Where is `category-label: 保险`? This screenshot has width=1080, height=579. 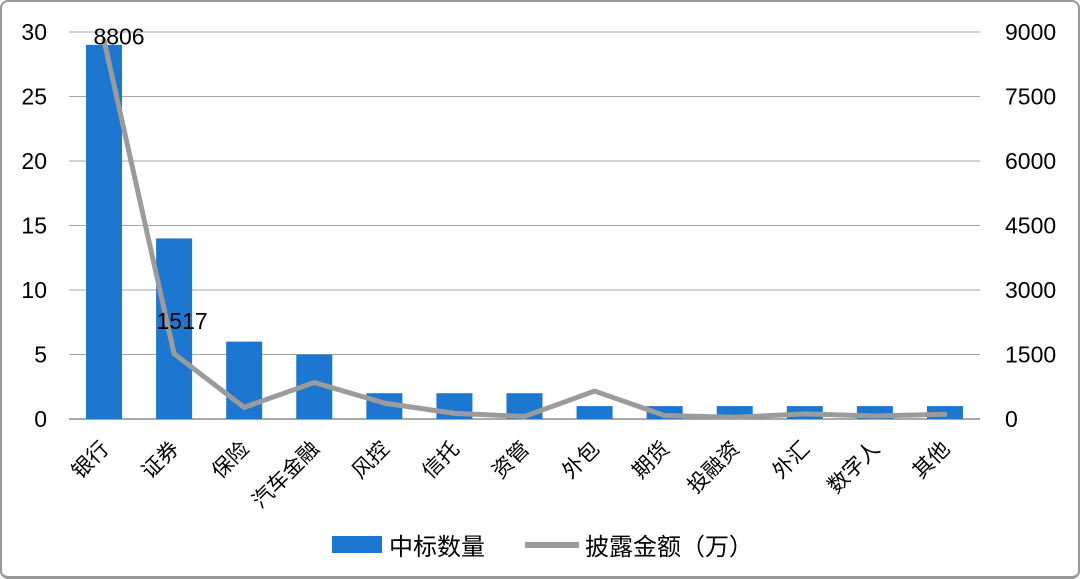
category-label: 保险 is located at coordinates (231, 460).